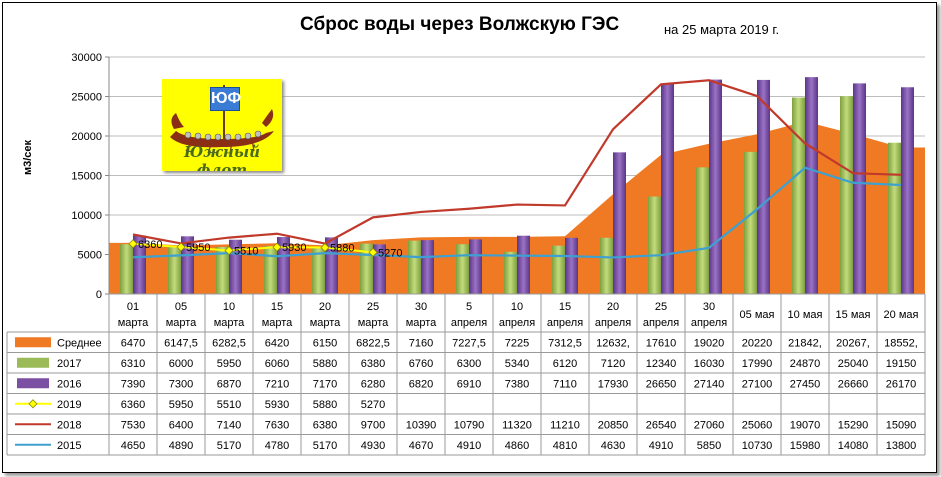  I want to click on table-cell-2016: 27140, so click(709, 384).